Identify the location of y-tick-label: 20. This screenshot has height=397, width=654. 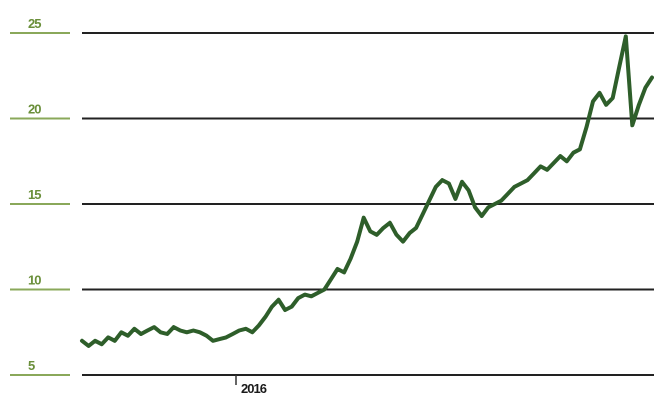
(34, 109).